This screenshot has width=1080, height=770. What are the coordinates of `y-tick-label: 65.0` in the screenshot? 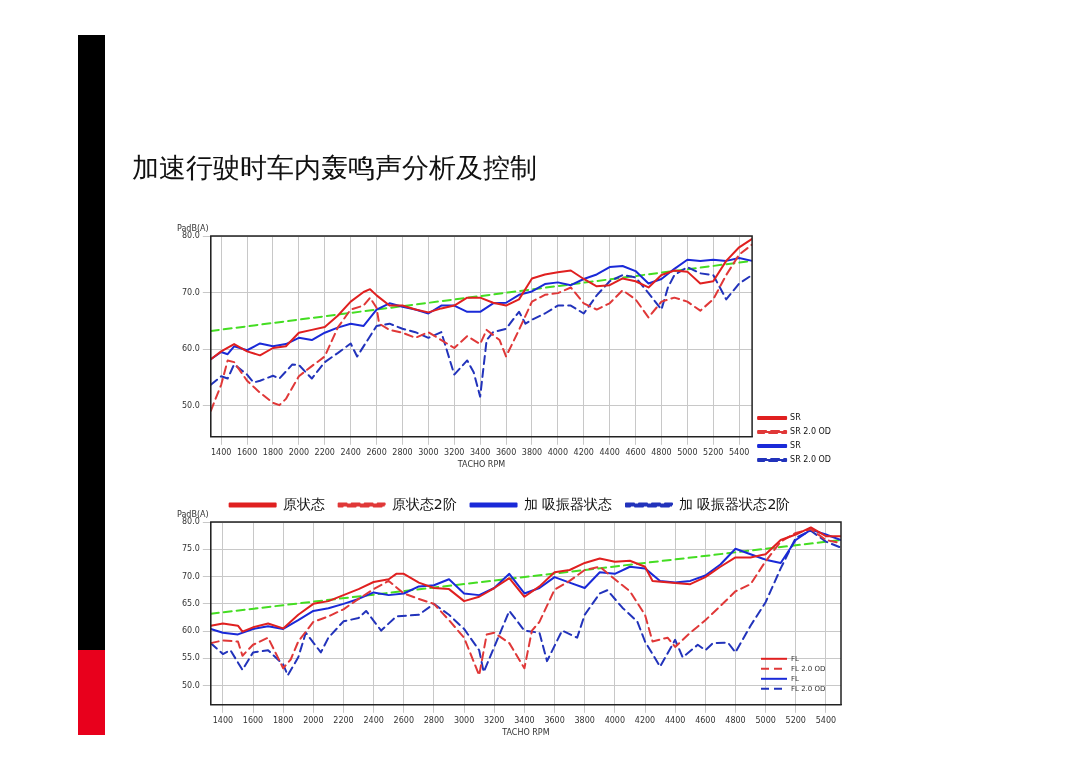 It's located at (191, 603).